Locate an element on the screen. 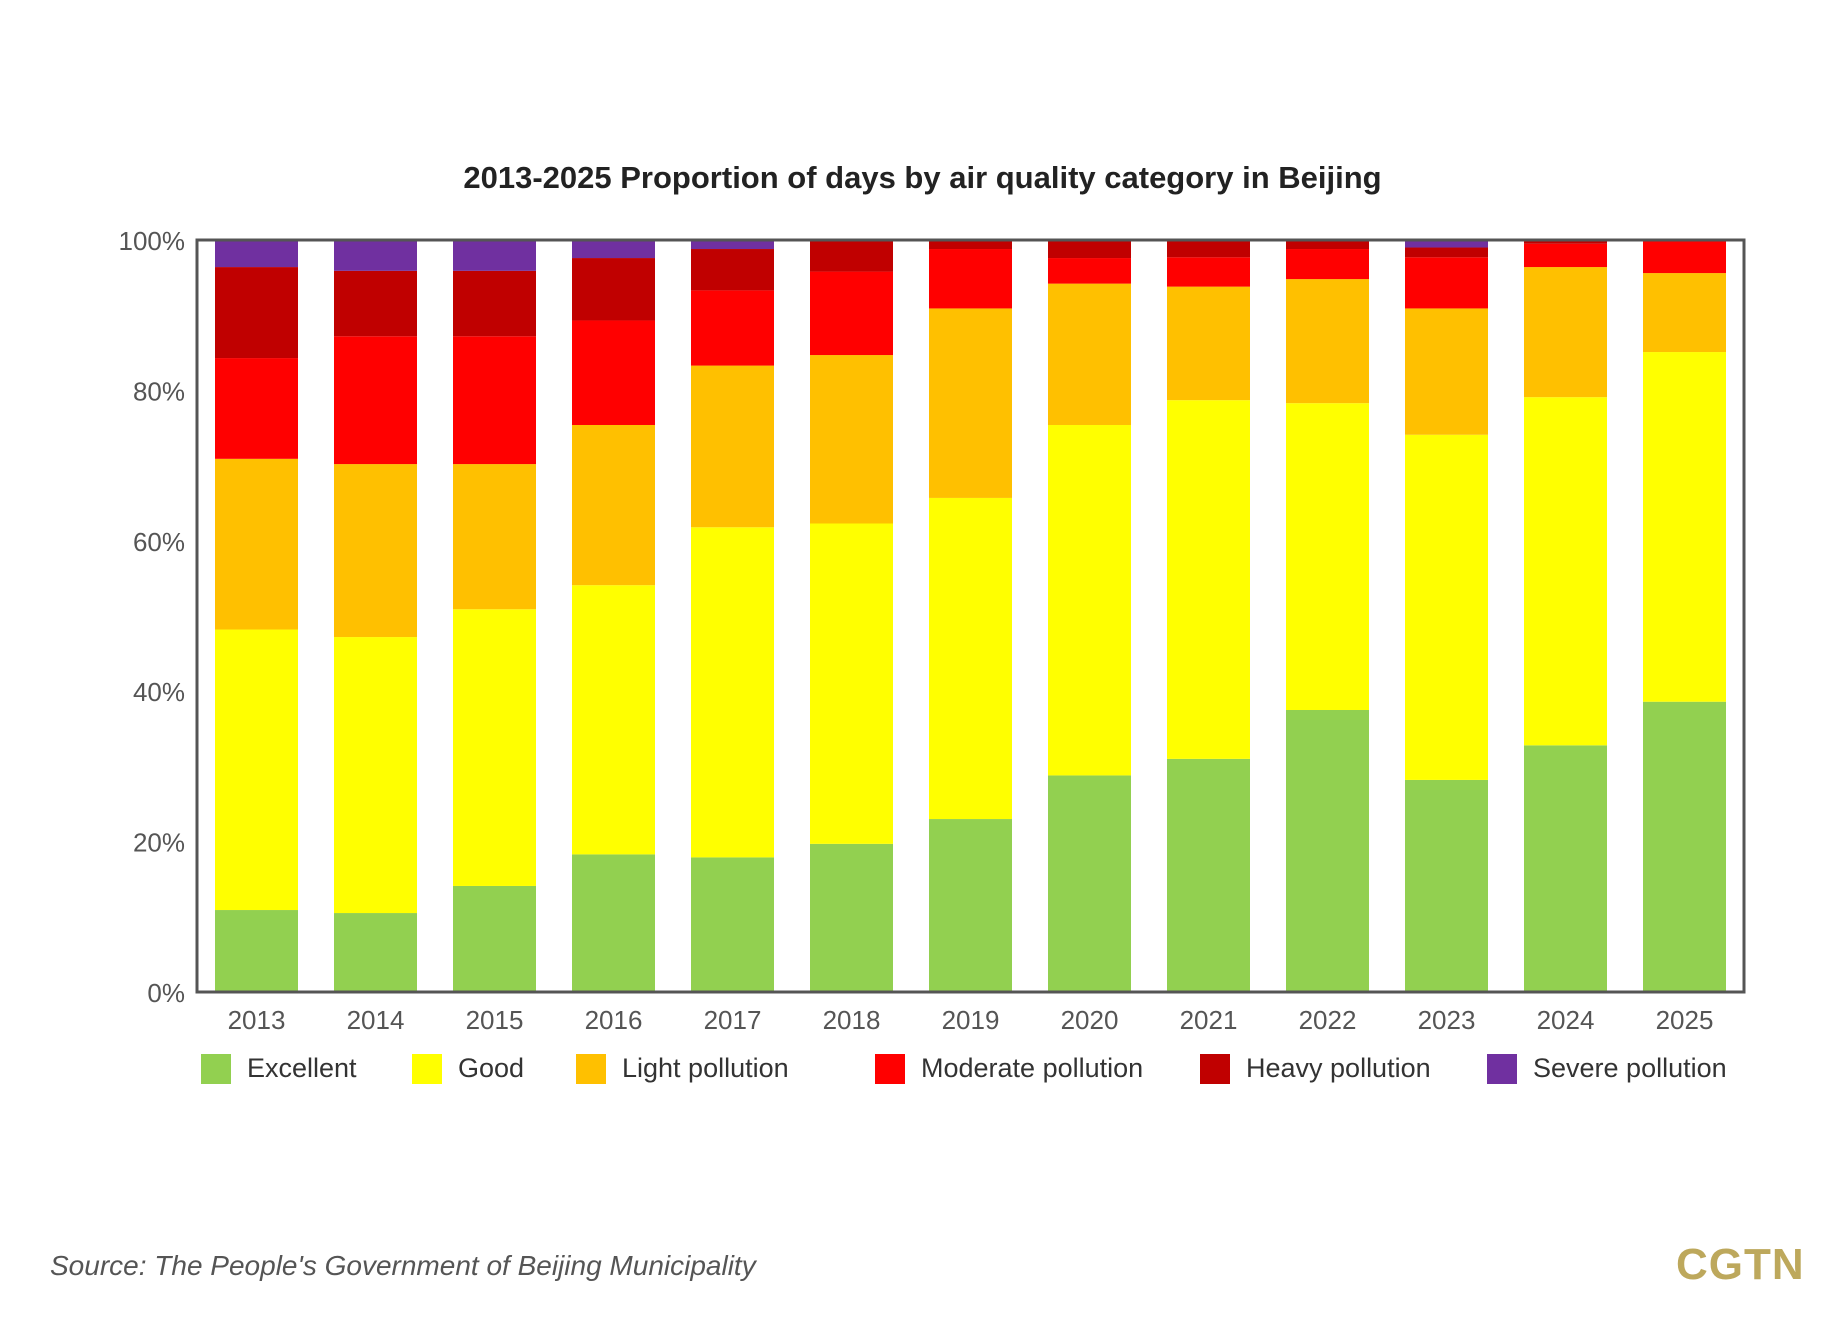 Image resolution: width=1845 pixels, height=1326 pixels. x-tick-label: 2025 is located at coordinates (1685, 1020).